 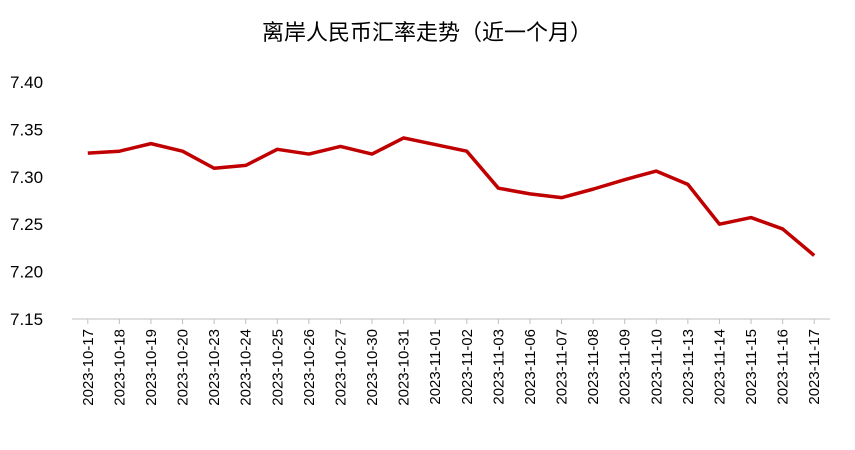 What do you see at coordinates (151, 367) in the screenshot?
I see `x-tick-label: 2023-10-19` at bounding box center [151, 367].